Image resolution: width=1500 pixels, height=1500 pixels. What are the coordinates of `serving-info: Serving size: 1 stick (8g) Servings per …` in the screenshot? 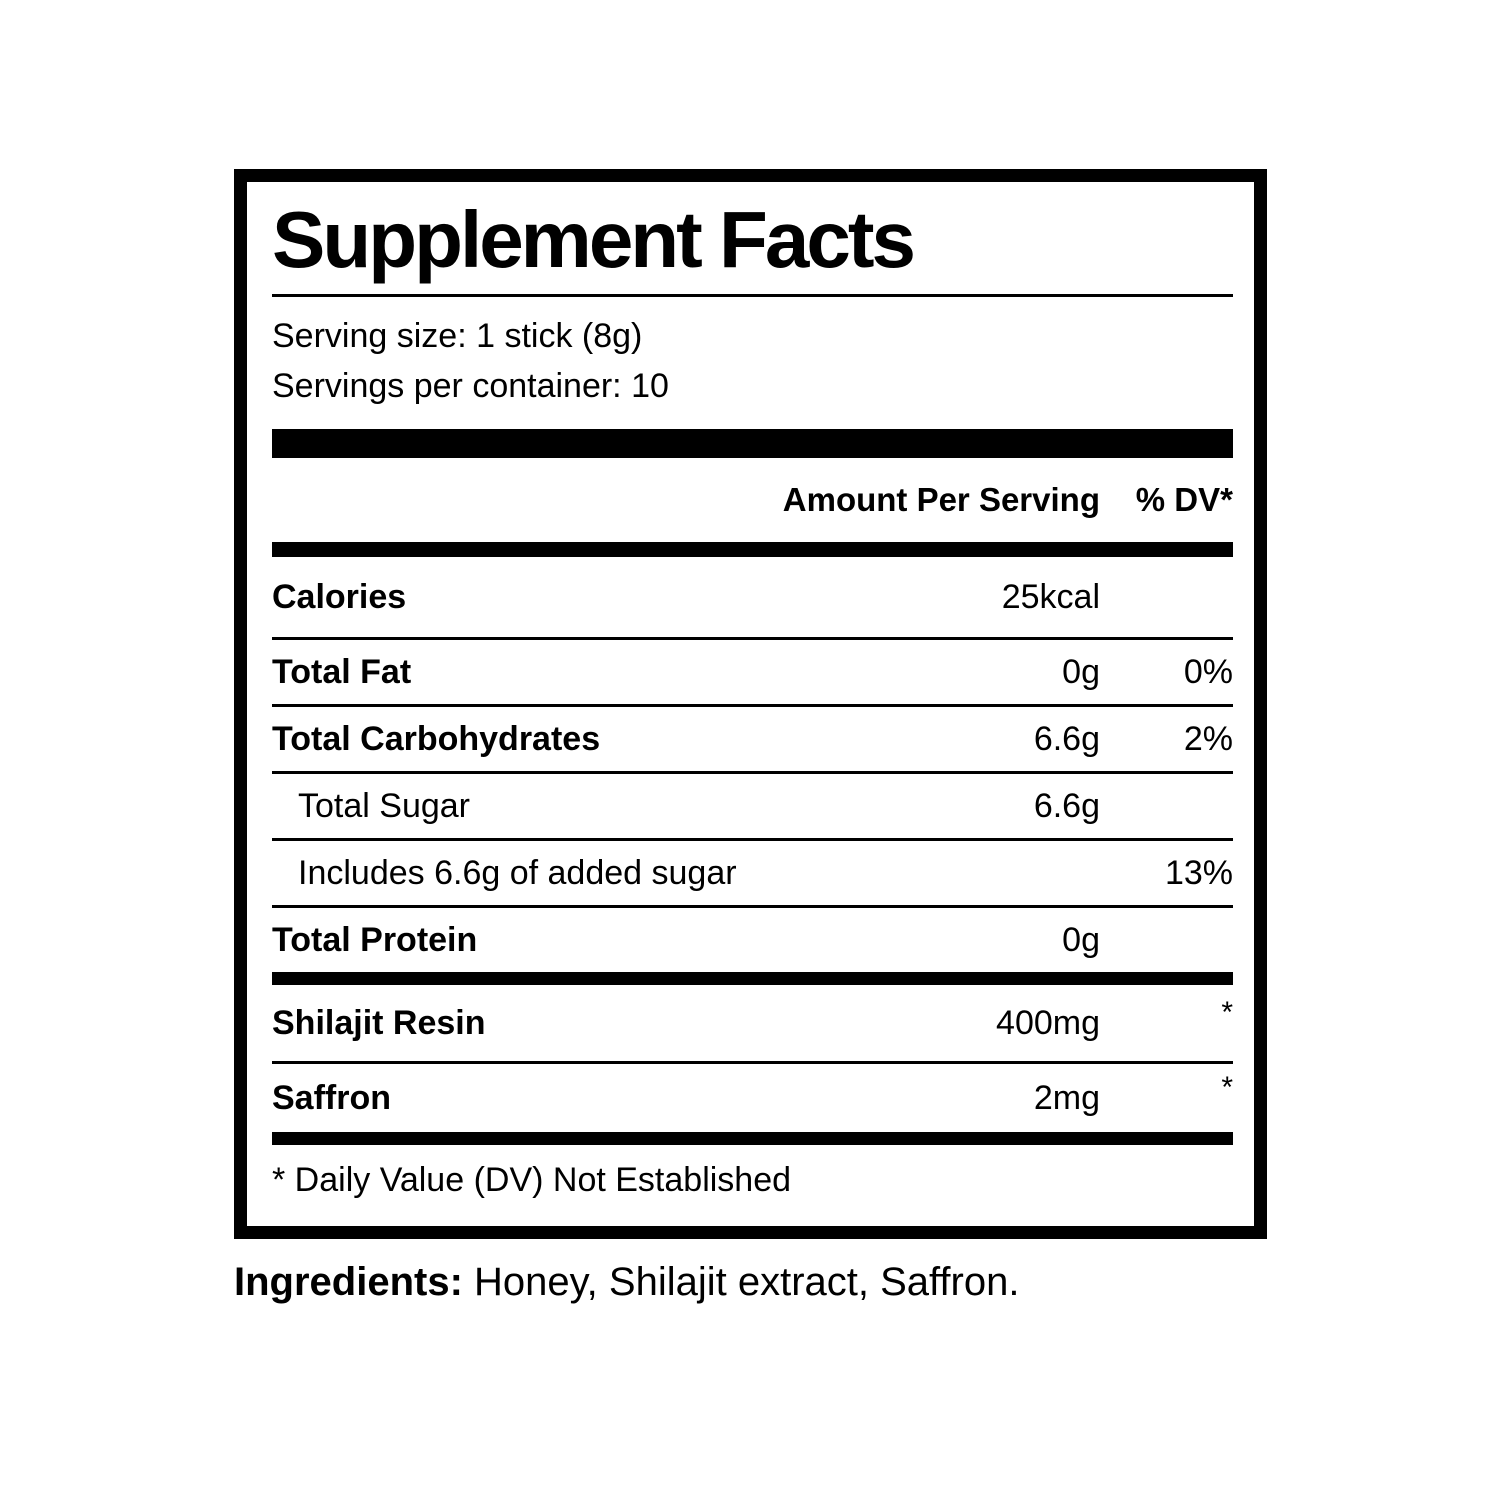 It's located at (752, 361).